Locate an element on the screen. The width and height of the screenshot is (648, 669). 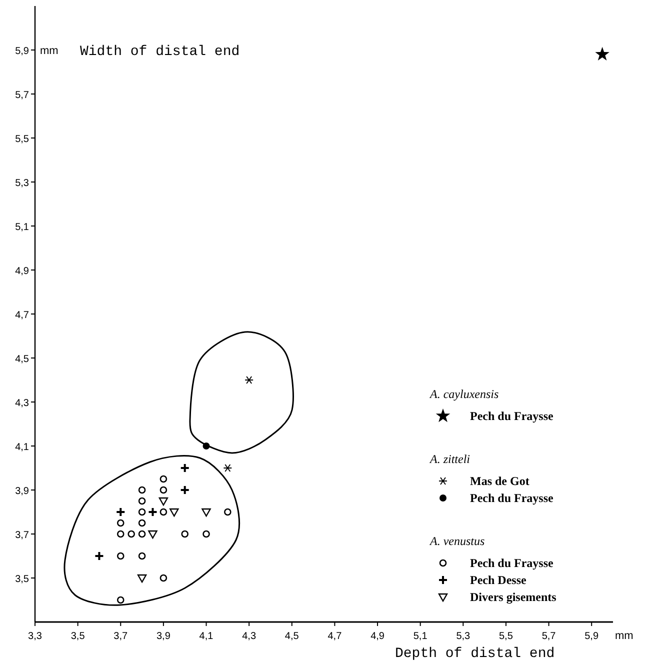
x-tick-label: 4,9 is located at coordinates (377, 636).